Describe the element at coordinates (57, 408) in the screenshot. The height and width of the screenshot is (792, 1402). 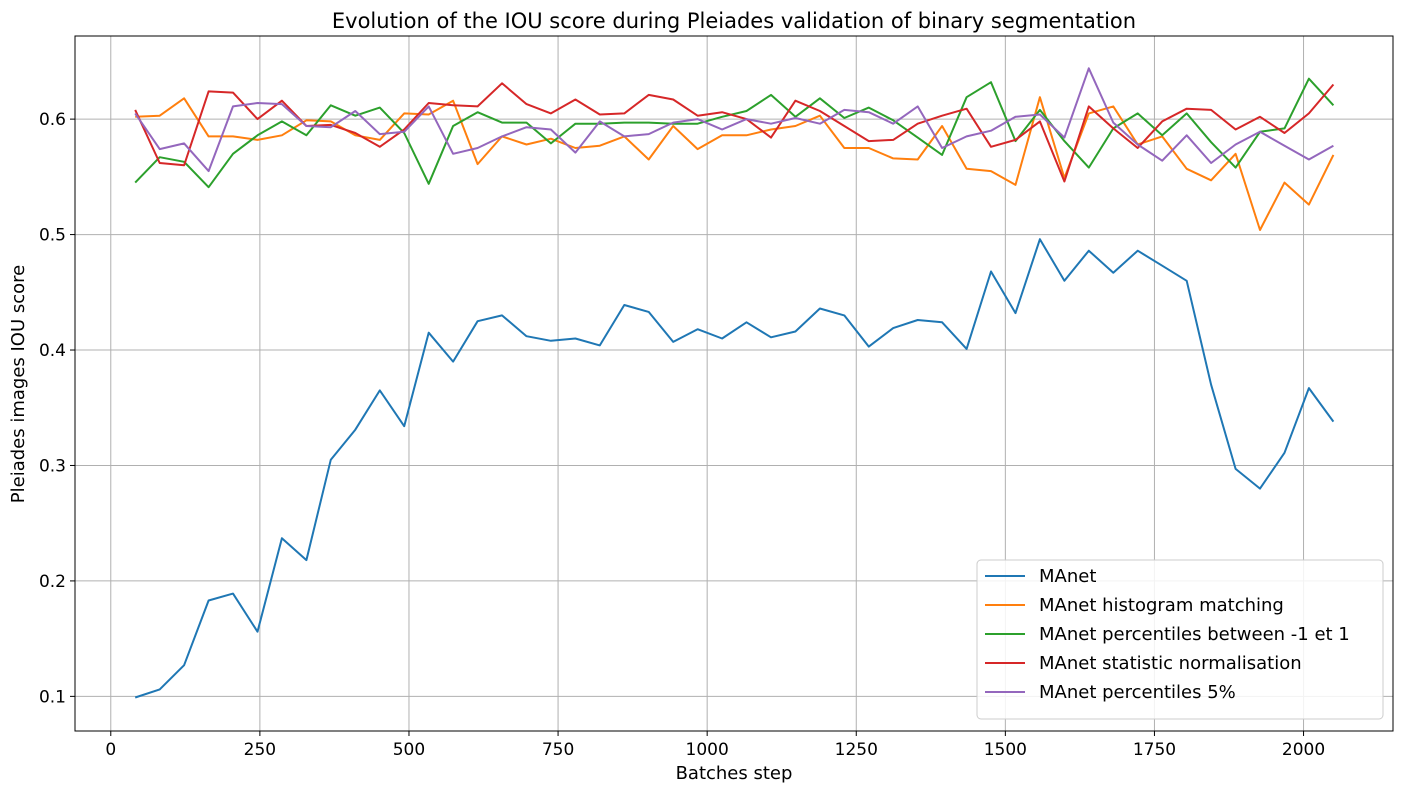
I see `y-axis-ticks: 0.1 0.2 0.3 0.4 0.5 0.6` at that location.